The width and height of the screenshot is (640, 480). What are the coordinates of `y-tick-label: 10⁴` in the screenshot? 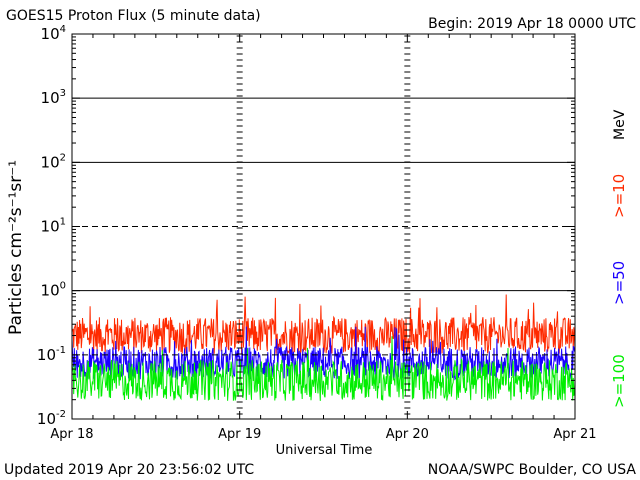 It's located at (53, 33).